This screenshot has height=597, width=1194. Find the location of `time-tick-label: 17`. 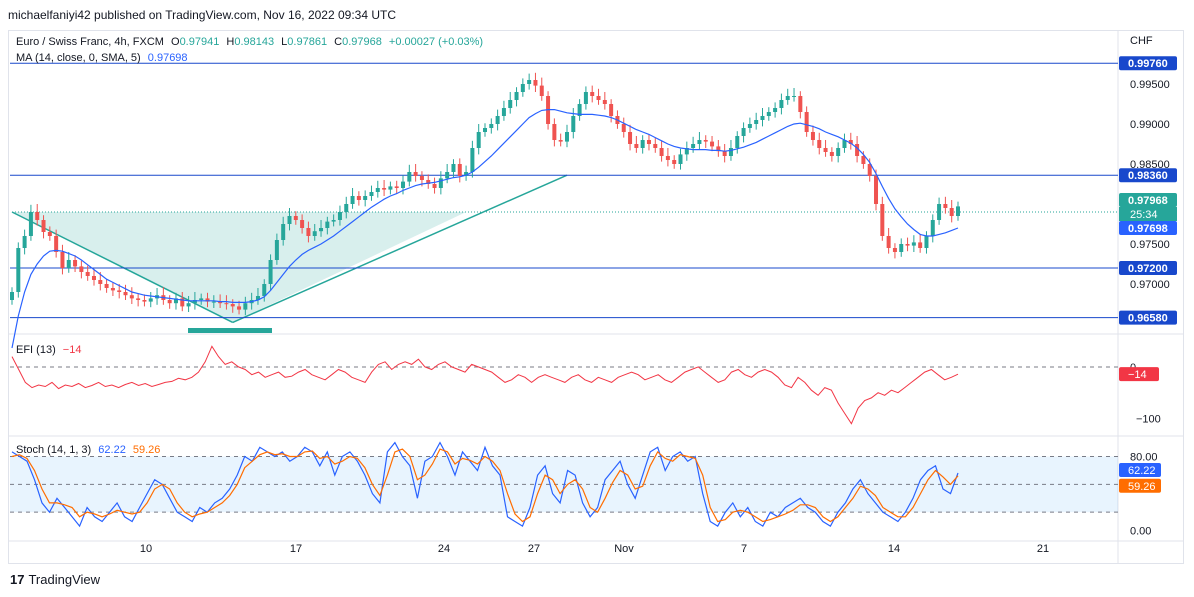

time-tick-label: 17 is located at coordinates (296, 549).